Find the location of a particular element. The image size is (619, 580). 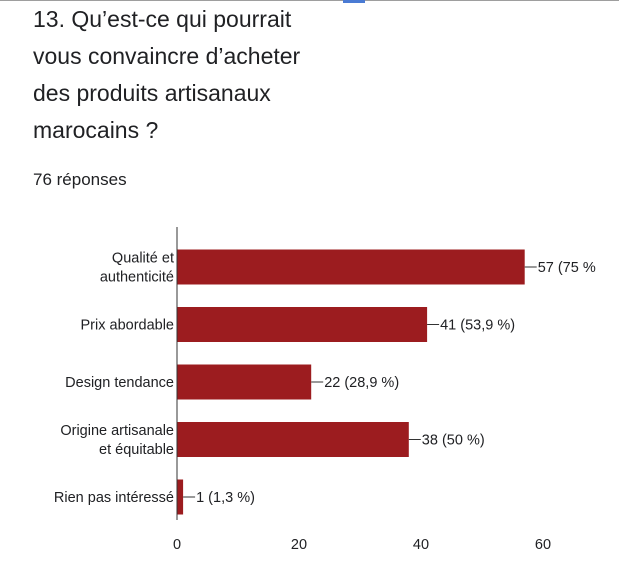

category-label-1-0: Prix abordable is located at coordinates (128, 326).